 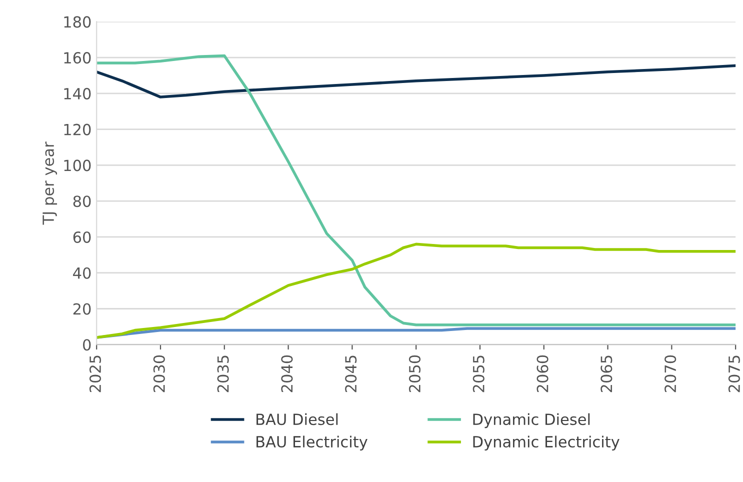 I want to click on y-tick-label: 180, so click(x=77, y=22).